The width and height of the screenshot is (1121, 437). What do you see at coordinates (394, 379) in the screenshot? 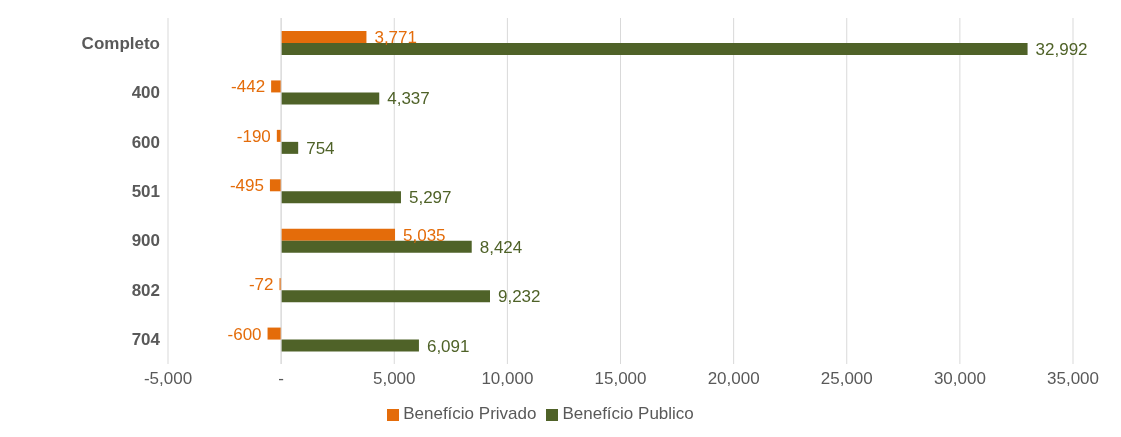
I see `x-tick-label: 5,000` at bounding box center [394, 379].